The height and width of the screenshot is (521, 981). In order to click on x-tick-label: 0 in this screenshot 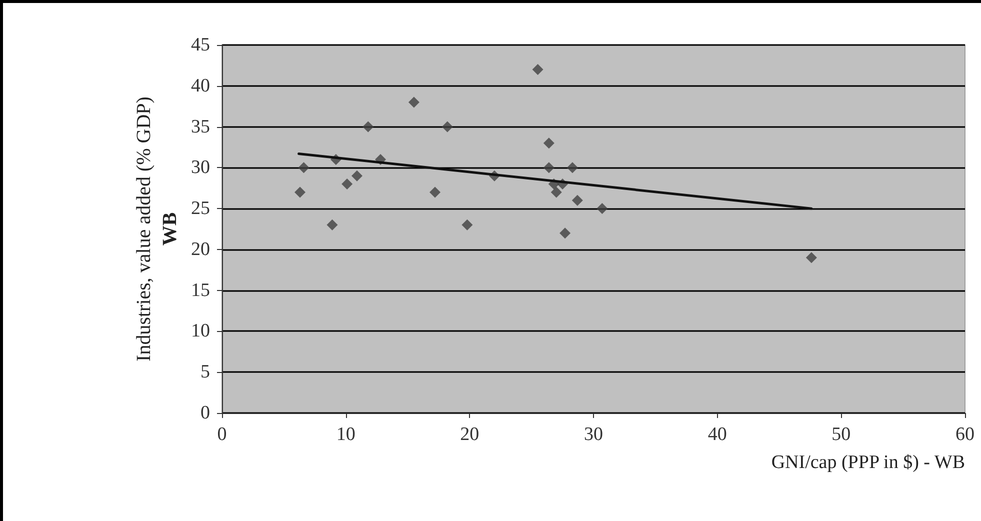, I will do `click(222, 434)`.